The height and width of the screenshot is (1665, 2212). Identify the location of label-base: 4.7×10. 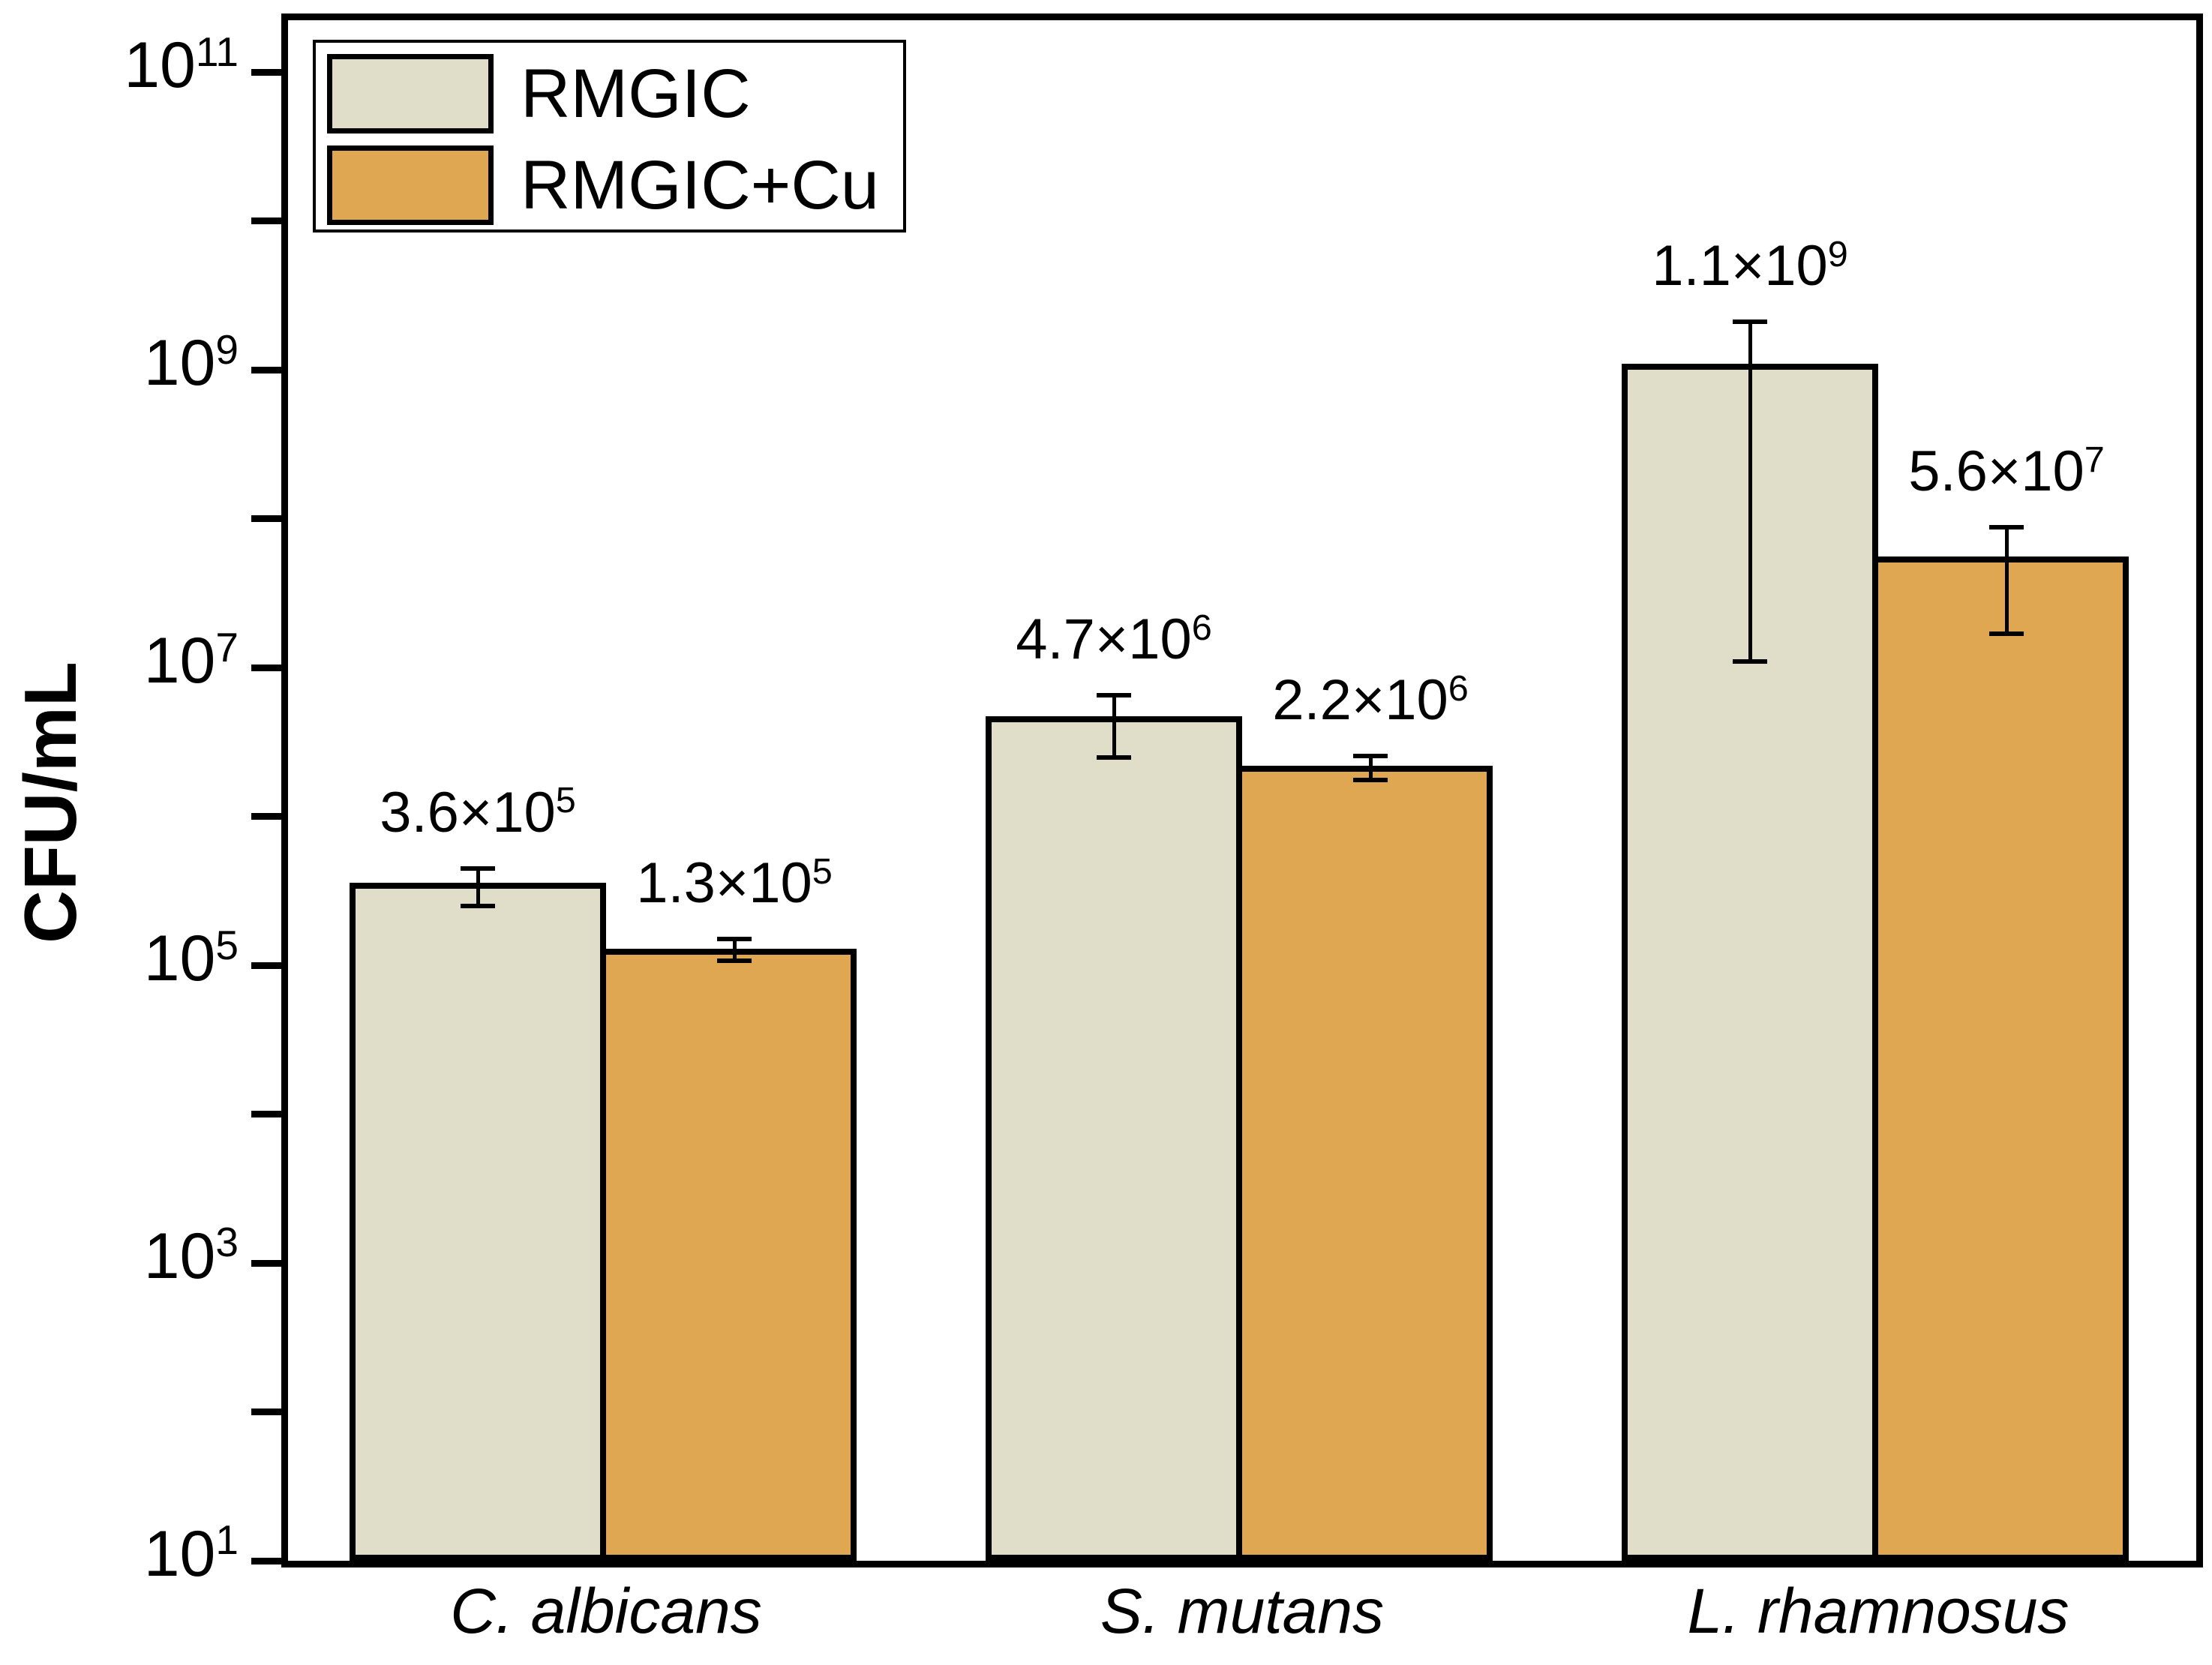
(1104, 640).